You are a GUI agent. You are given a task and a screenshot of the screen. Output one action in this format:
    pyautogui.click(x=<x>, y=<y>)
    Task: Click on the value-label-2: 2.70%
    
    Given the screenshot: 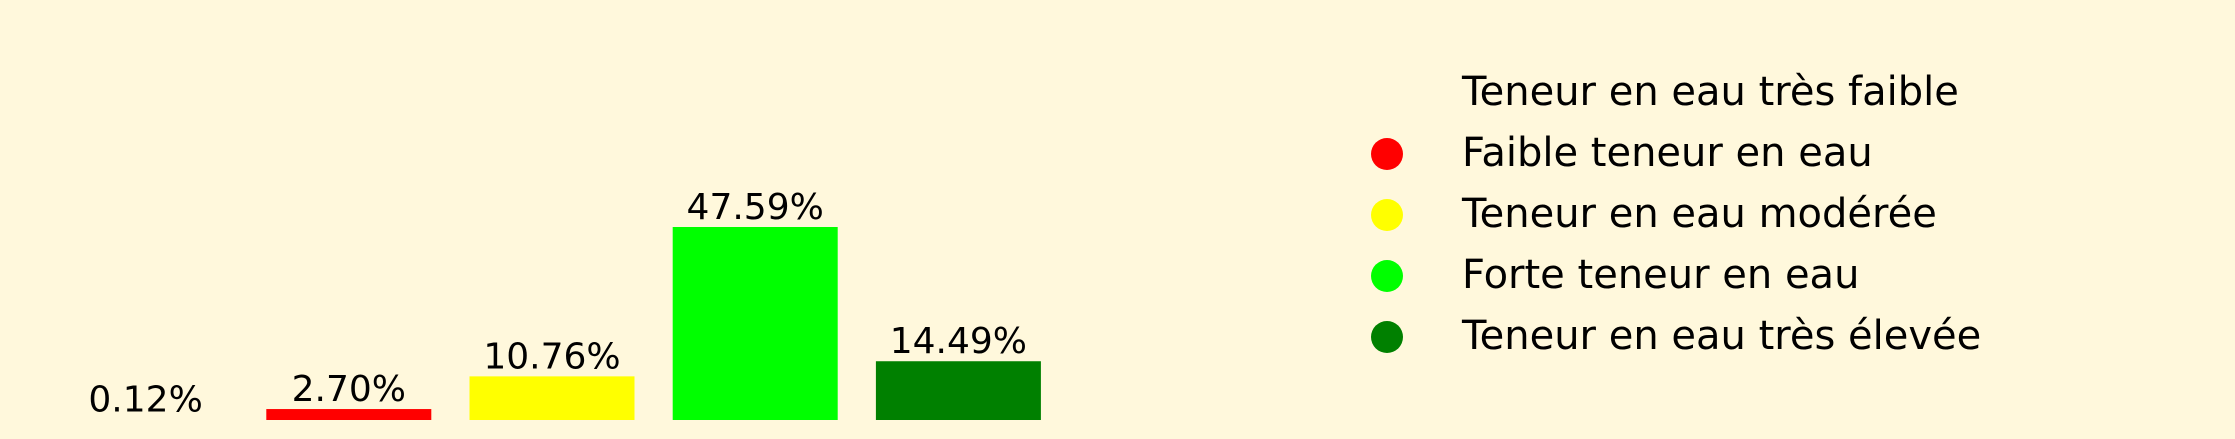 What is the action you would take?
    pyautogui.click(x=349, y=389)
    